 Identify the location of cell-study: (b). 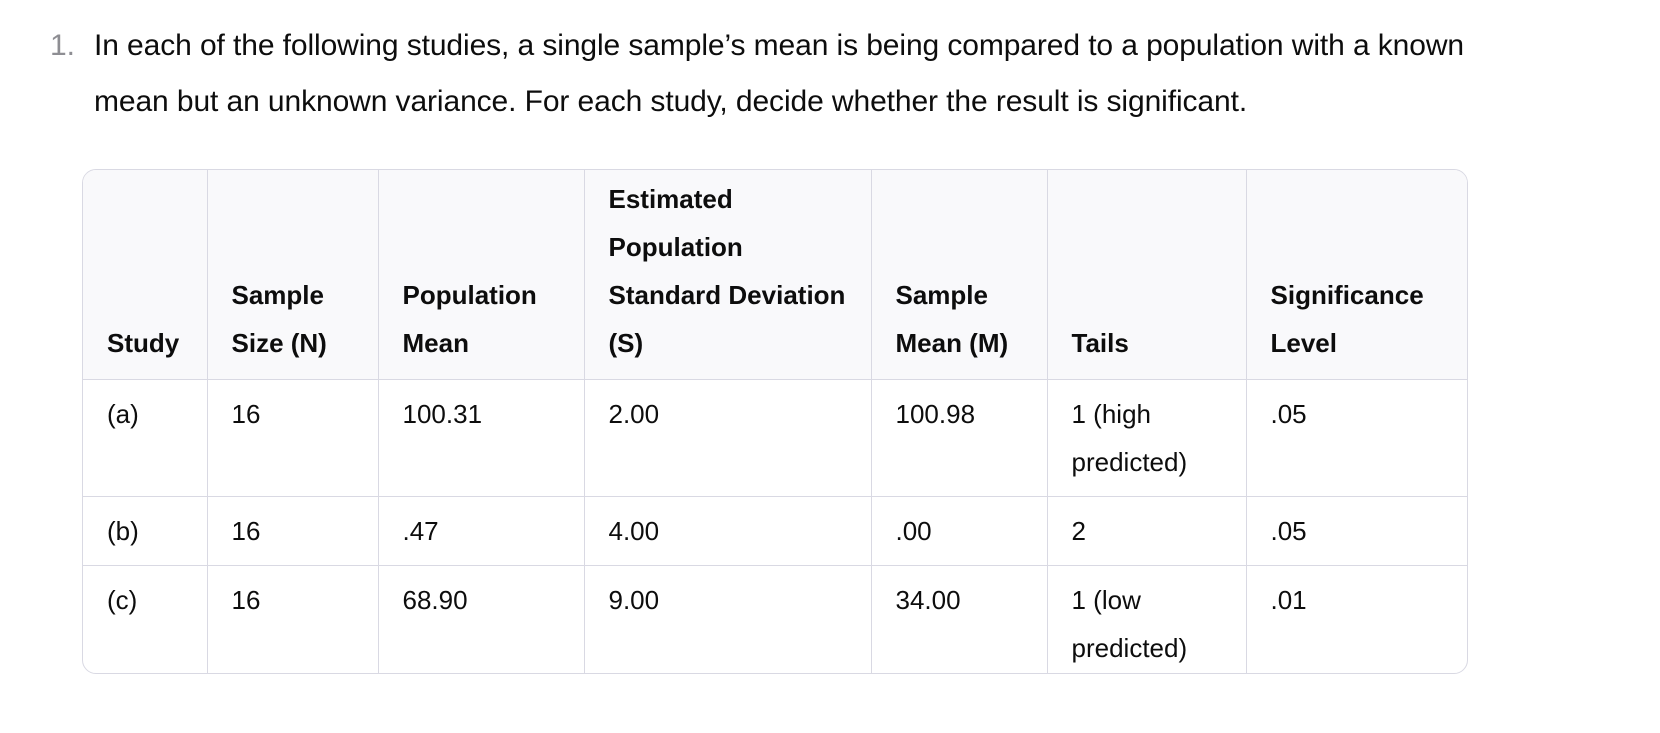
(145, 531).